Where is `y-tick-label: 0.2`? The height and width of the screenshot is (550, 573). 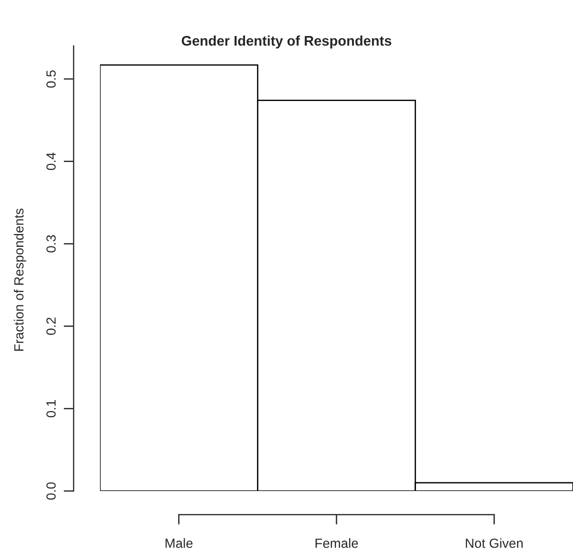
y-tick-label: 0.2 is located at coordinates (51, 326).